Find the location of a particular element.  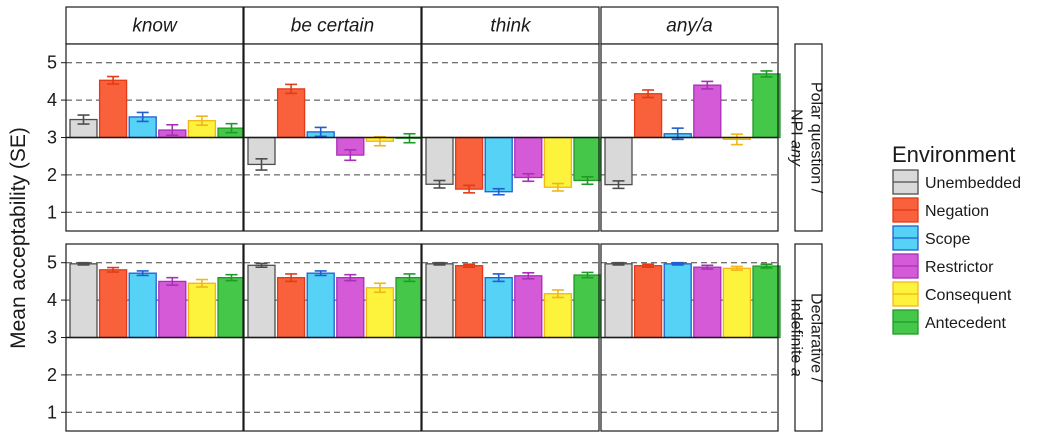

error-bar-polar-any-a-consequent is located at coordinates (736, 139).